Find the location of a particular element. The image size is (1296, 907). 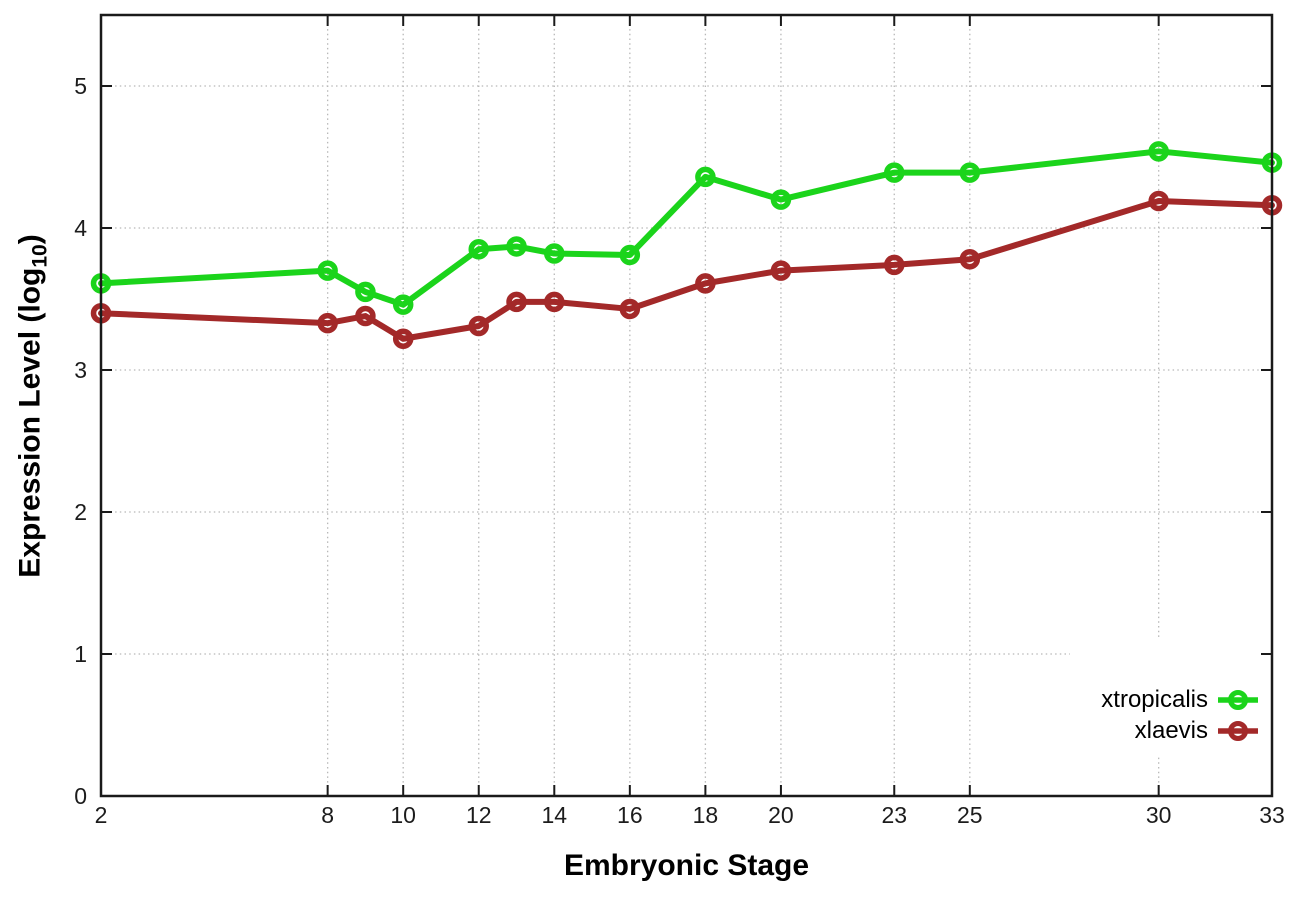

x-tick-label: 8 is located at coordinates (328, 815).